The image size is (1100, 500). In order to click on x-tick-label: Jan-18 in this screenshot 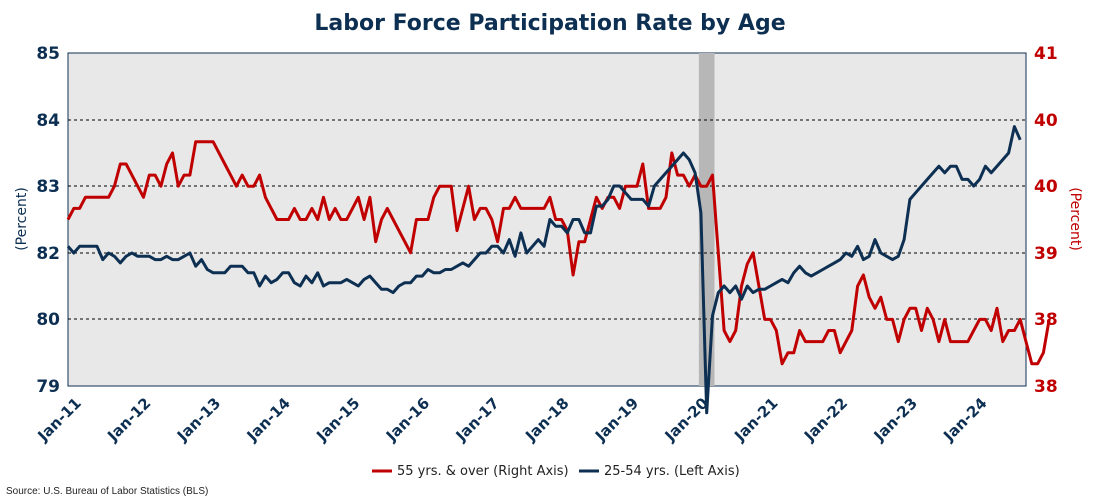, I will do `click(546, 419)`.